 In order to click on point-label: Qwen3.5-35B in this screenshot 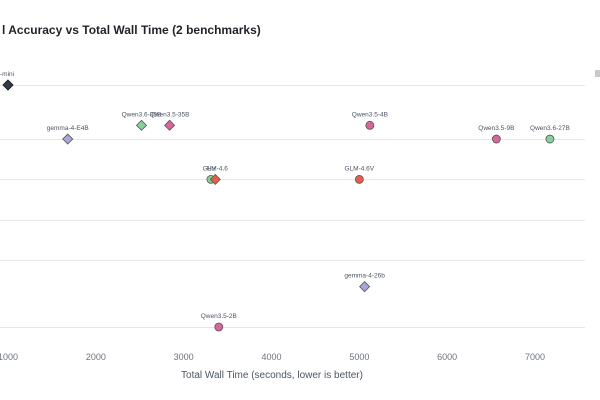, I will do `click(170, 114)`.